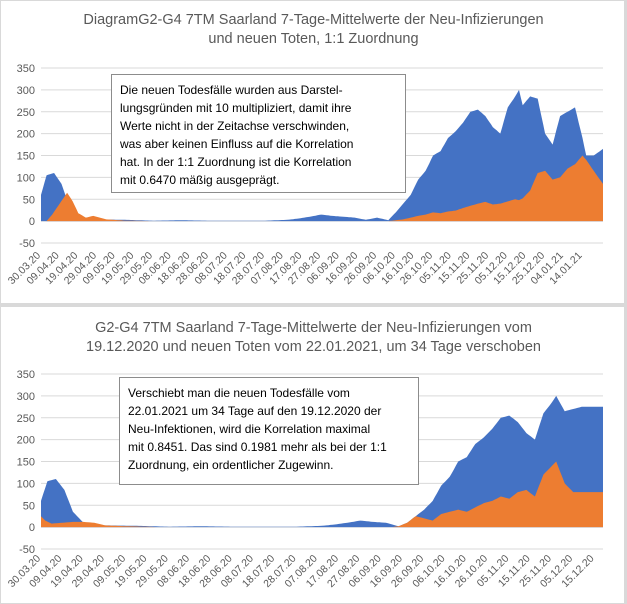  Describe the element at coordinates (200, 180) in the screenshot. I see `annotation-line: mit 0.6470 mäßig ausgeprägt.` at that location.